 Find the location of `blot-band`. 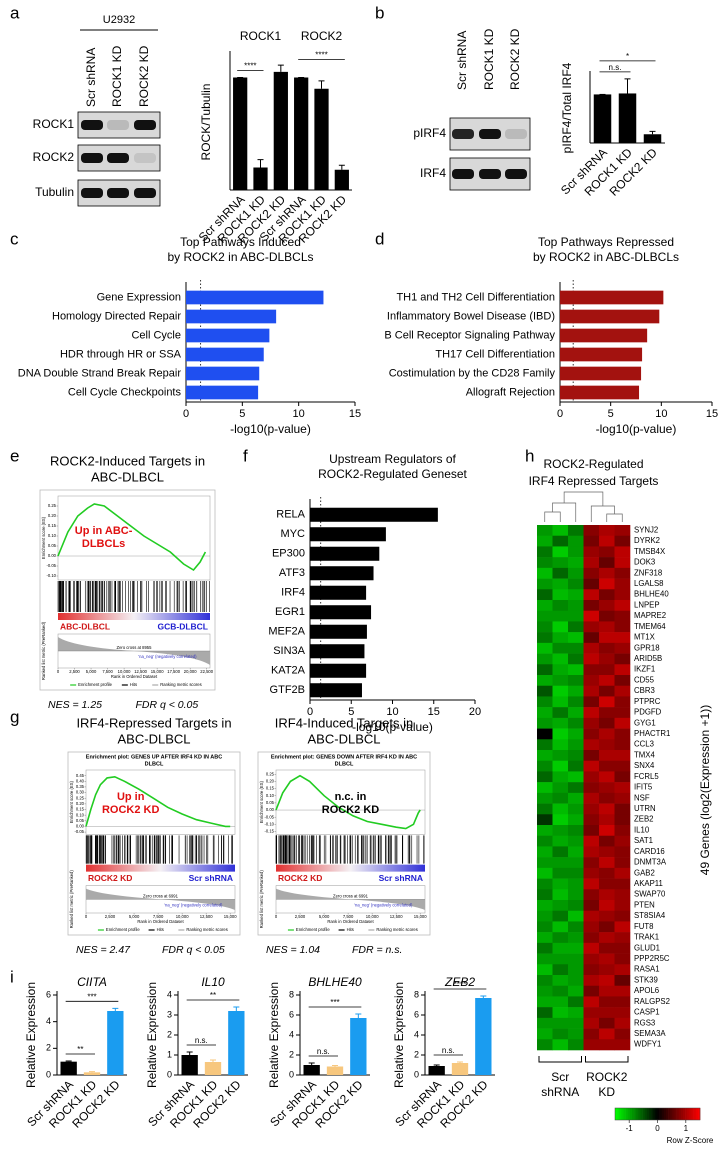

blot-band is located at coordinates (145, 125).